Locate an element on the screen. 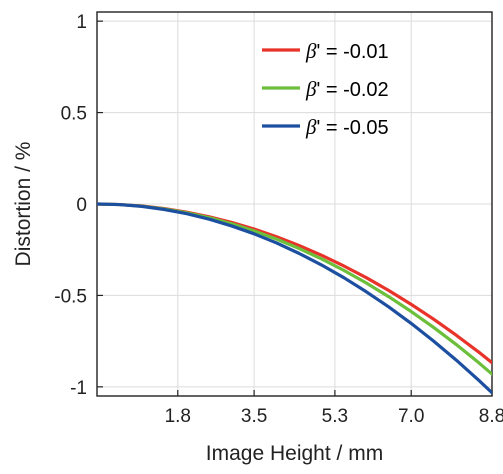 This screenshot has height=474, width=503. legend-label: β' = -0.02 is located at coordinates (347, 89).